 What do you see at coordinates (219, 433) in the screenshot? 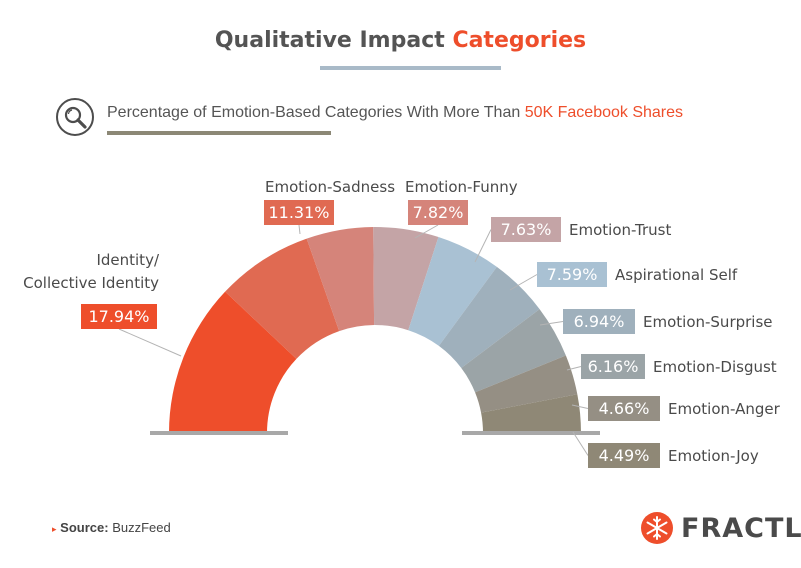
I see `baseline-left` at bounding box center [219, 433].